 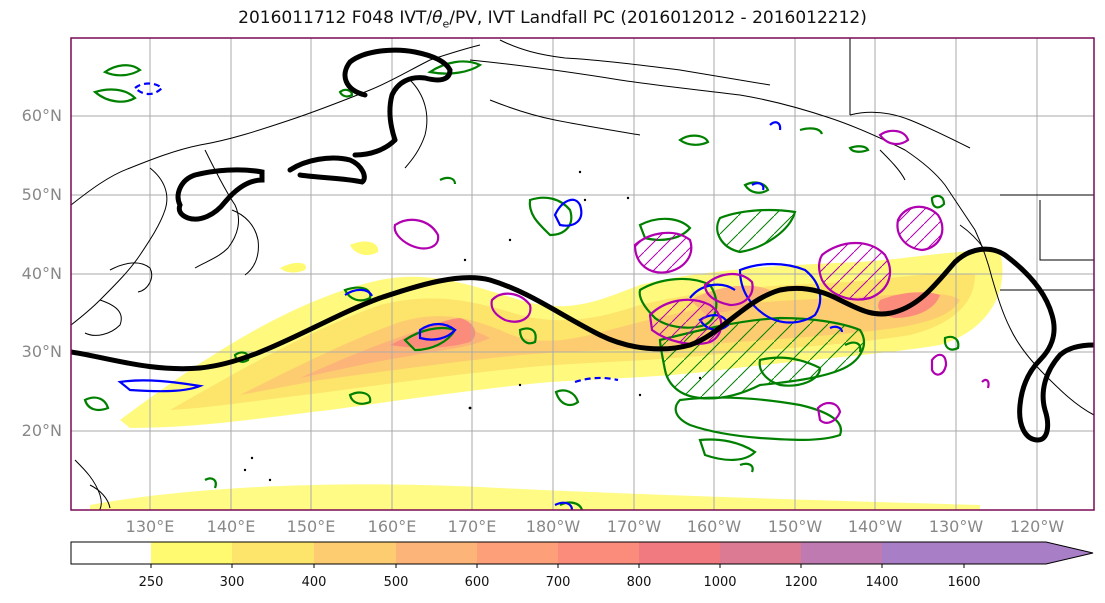 I want to click on colorbar-tick-label: 800, so click(x=639, y=582).